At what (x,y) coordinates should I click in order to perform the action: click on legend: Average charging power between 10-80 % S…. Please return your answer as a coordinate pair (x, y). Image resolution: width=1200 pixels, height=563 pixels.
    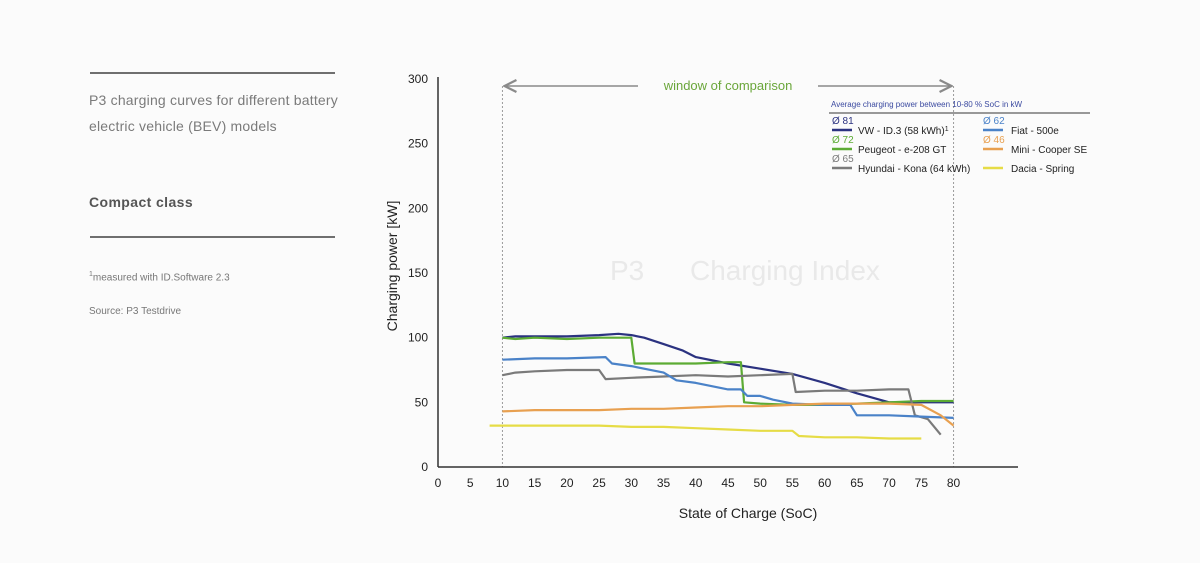
    Looking at the image, I should click on (959, 137).